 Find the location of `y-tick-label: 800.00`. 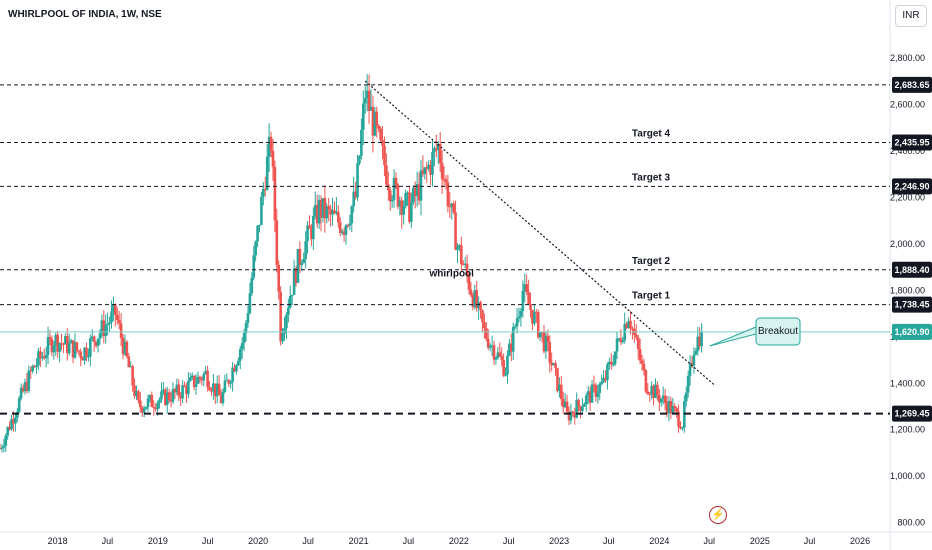

y-tick-label: 800.00 is located at coordinates (911, 523).